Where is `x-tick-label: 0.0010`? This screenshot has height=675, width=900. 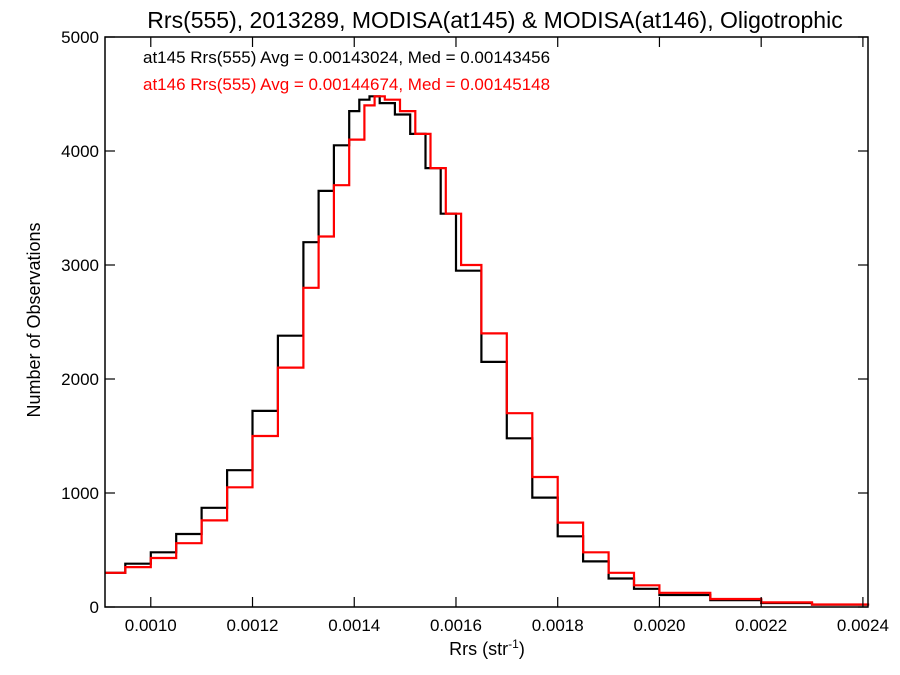 x-tick-label: 0.0010 is located at coordinates (151, 625).